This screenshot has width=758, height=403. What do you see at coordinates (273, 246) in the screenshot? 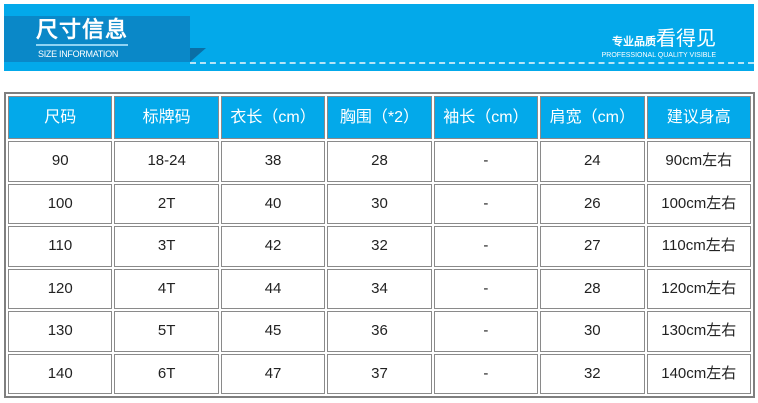
I see `table-cell: 42` at bounding box center [273, 246].